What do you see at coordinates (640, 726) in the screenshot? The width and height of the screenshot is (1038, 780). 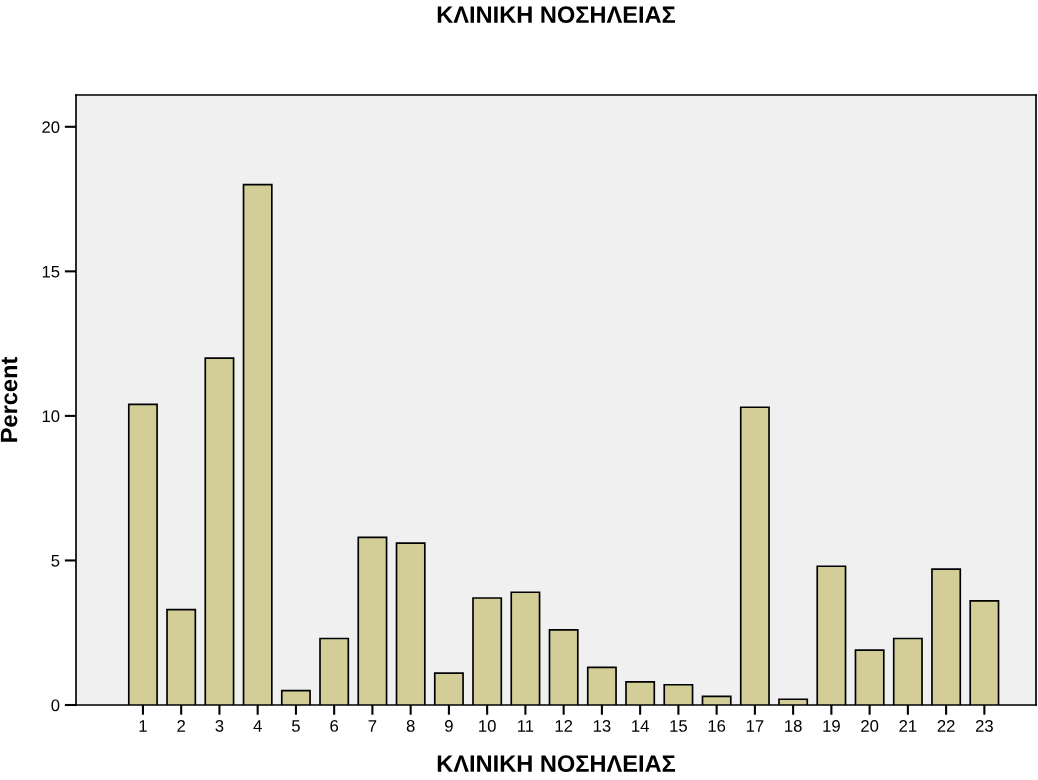 I see `x-tick-label: 14` at bounding box center [640, 726].